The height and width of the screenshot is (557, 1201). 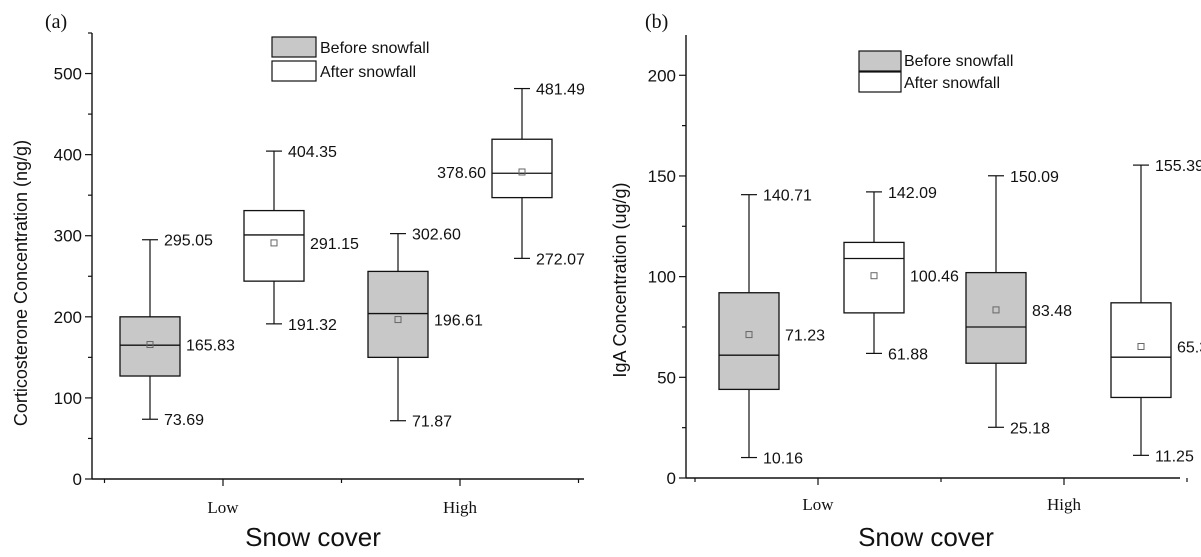 What do you see at coordinates (461, 173) in the screenshot?
I see `mean-value-label: 378.60` at bounding box center [461, 173].